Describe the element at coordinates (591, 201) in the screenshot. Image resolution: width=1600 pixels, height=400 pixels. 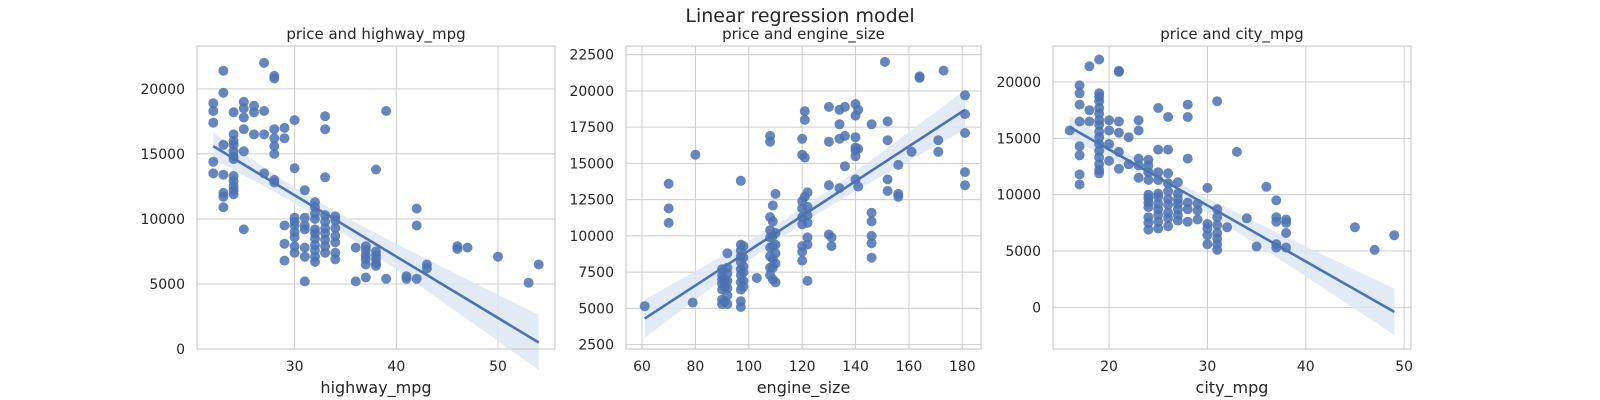
I see `y-tick-label: 12500` at that location.